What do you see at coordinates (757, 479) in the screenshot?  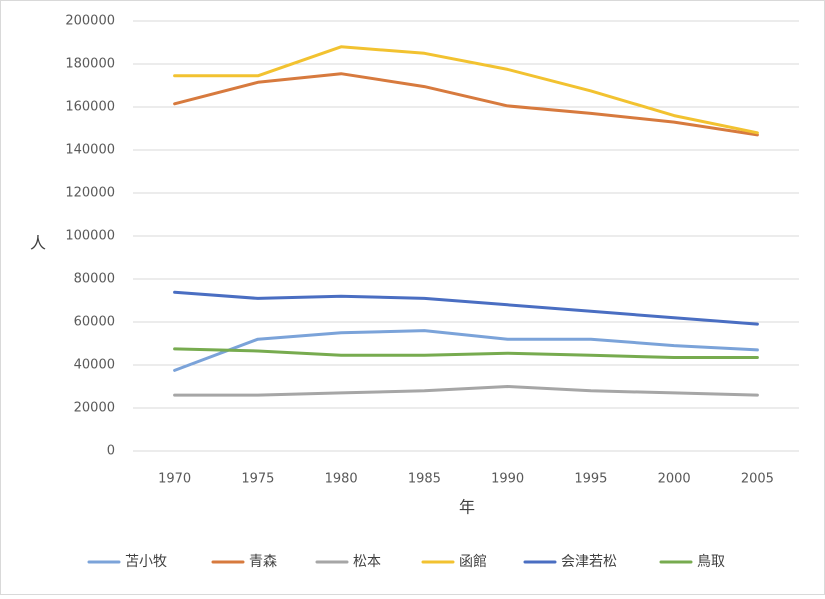 I see `x-tick-label: 2005` at bounding box center [757, 479].